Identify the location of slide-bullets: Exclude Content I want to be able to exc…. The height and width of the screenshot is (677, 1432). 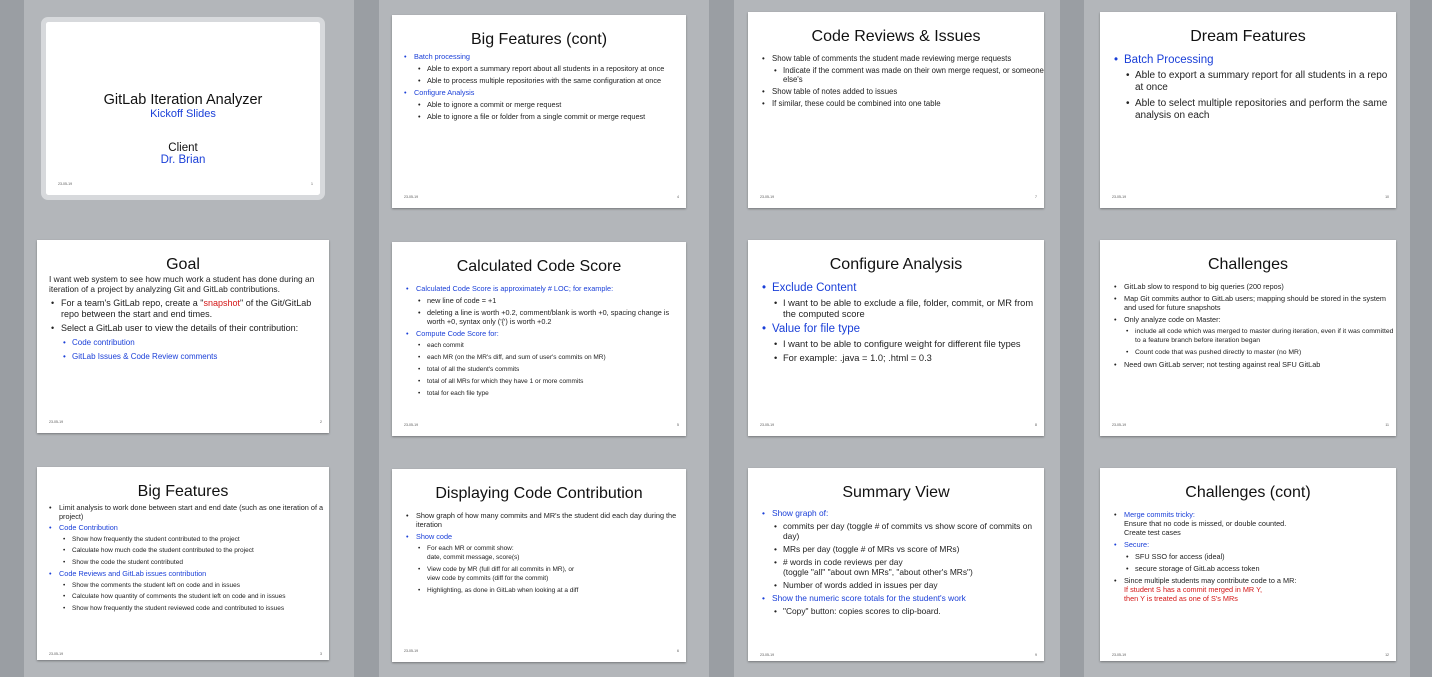
(896, 323).